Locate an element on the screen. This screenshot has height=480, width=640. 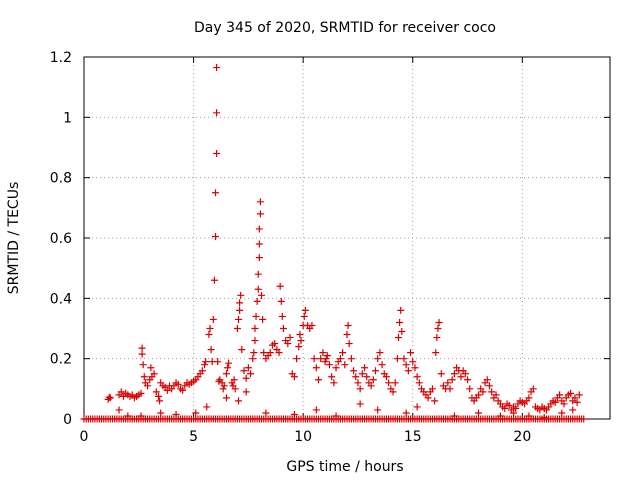
y-tick-labels: 0 0.2 0.4 0.6 0.8 1 1.2 is located at coordinates (61, 239).